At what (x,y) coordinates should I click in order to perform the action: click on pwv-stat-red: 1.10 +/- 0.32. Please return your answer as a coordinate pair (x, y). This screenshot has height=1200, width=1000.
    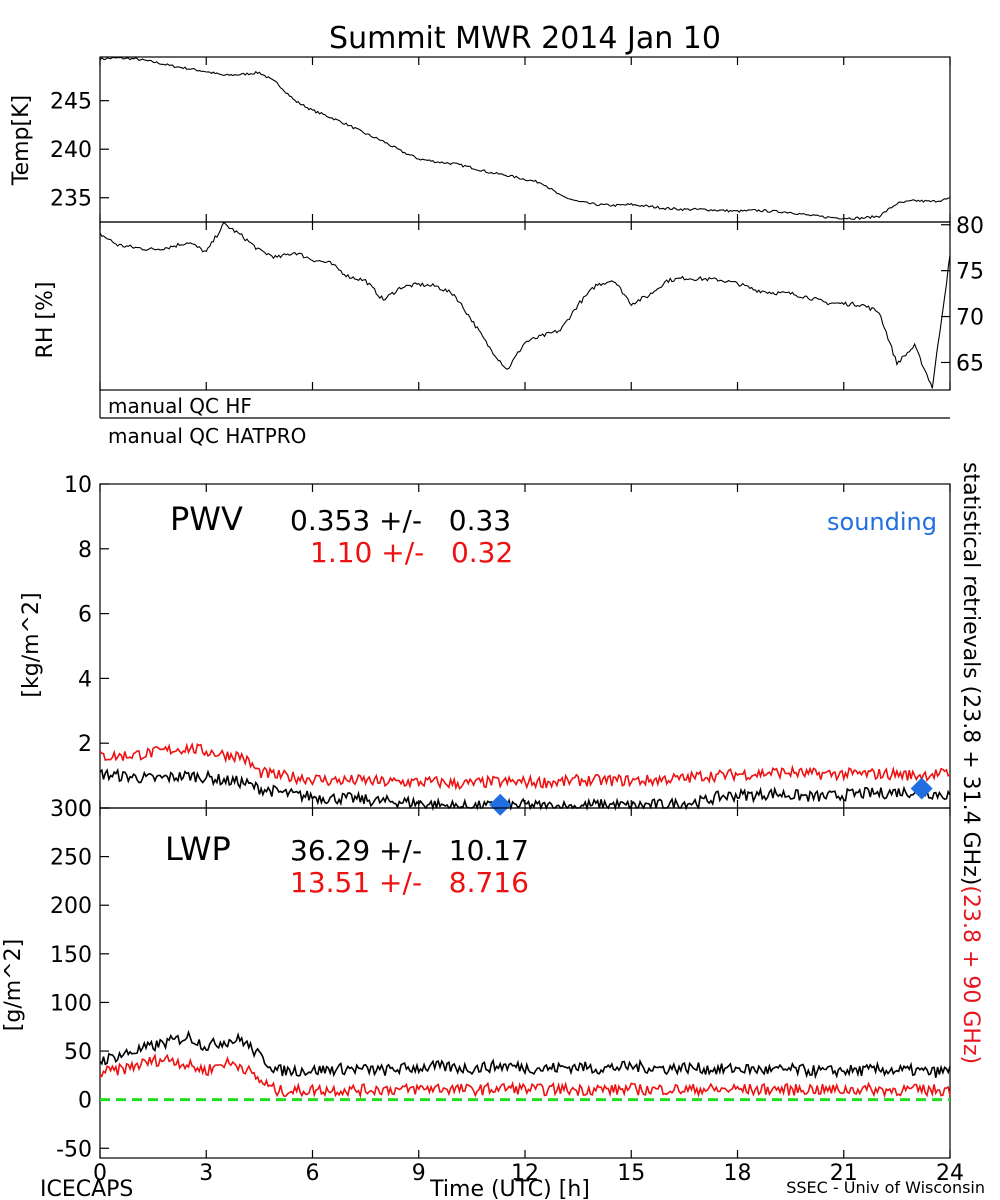
    Looking at the image, I should click on (411, 552).